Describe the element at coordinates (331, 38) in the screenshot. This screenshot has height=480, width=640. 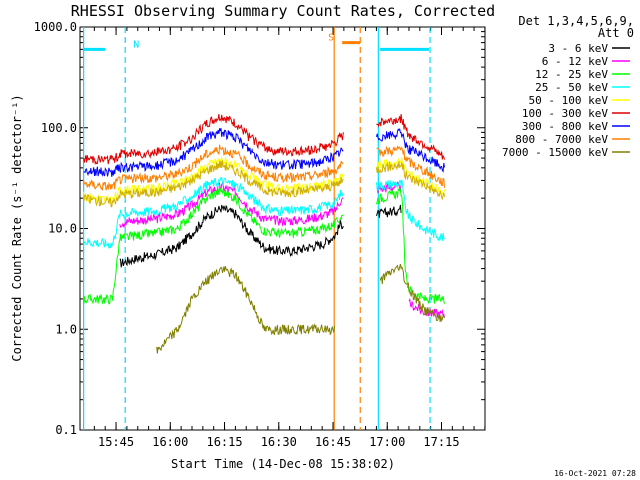
I see `annotation-flag: S` at that location.